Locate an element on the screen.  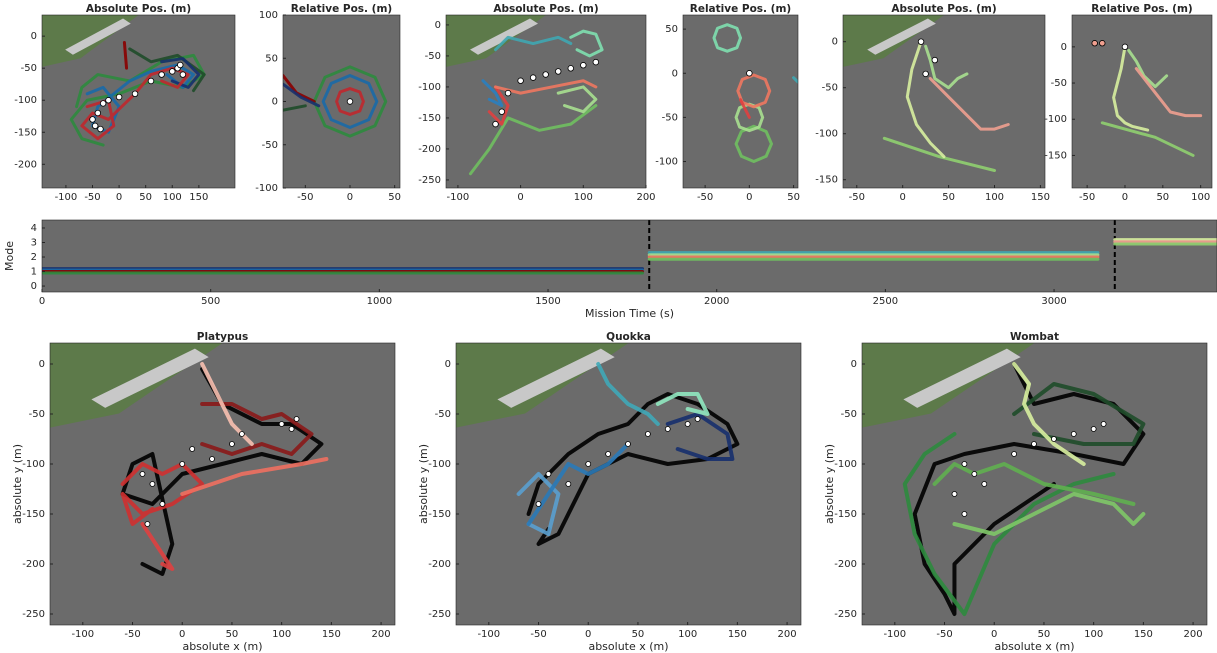
x-tick-label: 2000 is located at coordinates (716, 301).